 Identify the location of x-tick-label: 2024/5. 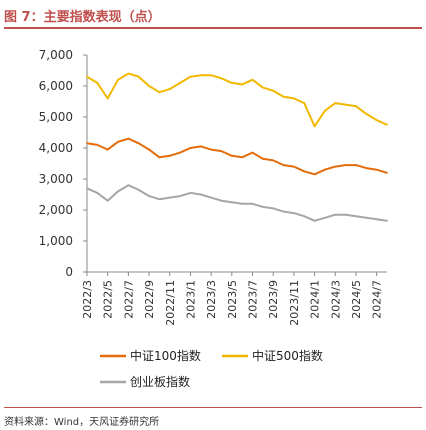
(356, 299).